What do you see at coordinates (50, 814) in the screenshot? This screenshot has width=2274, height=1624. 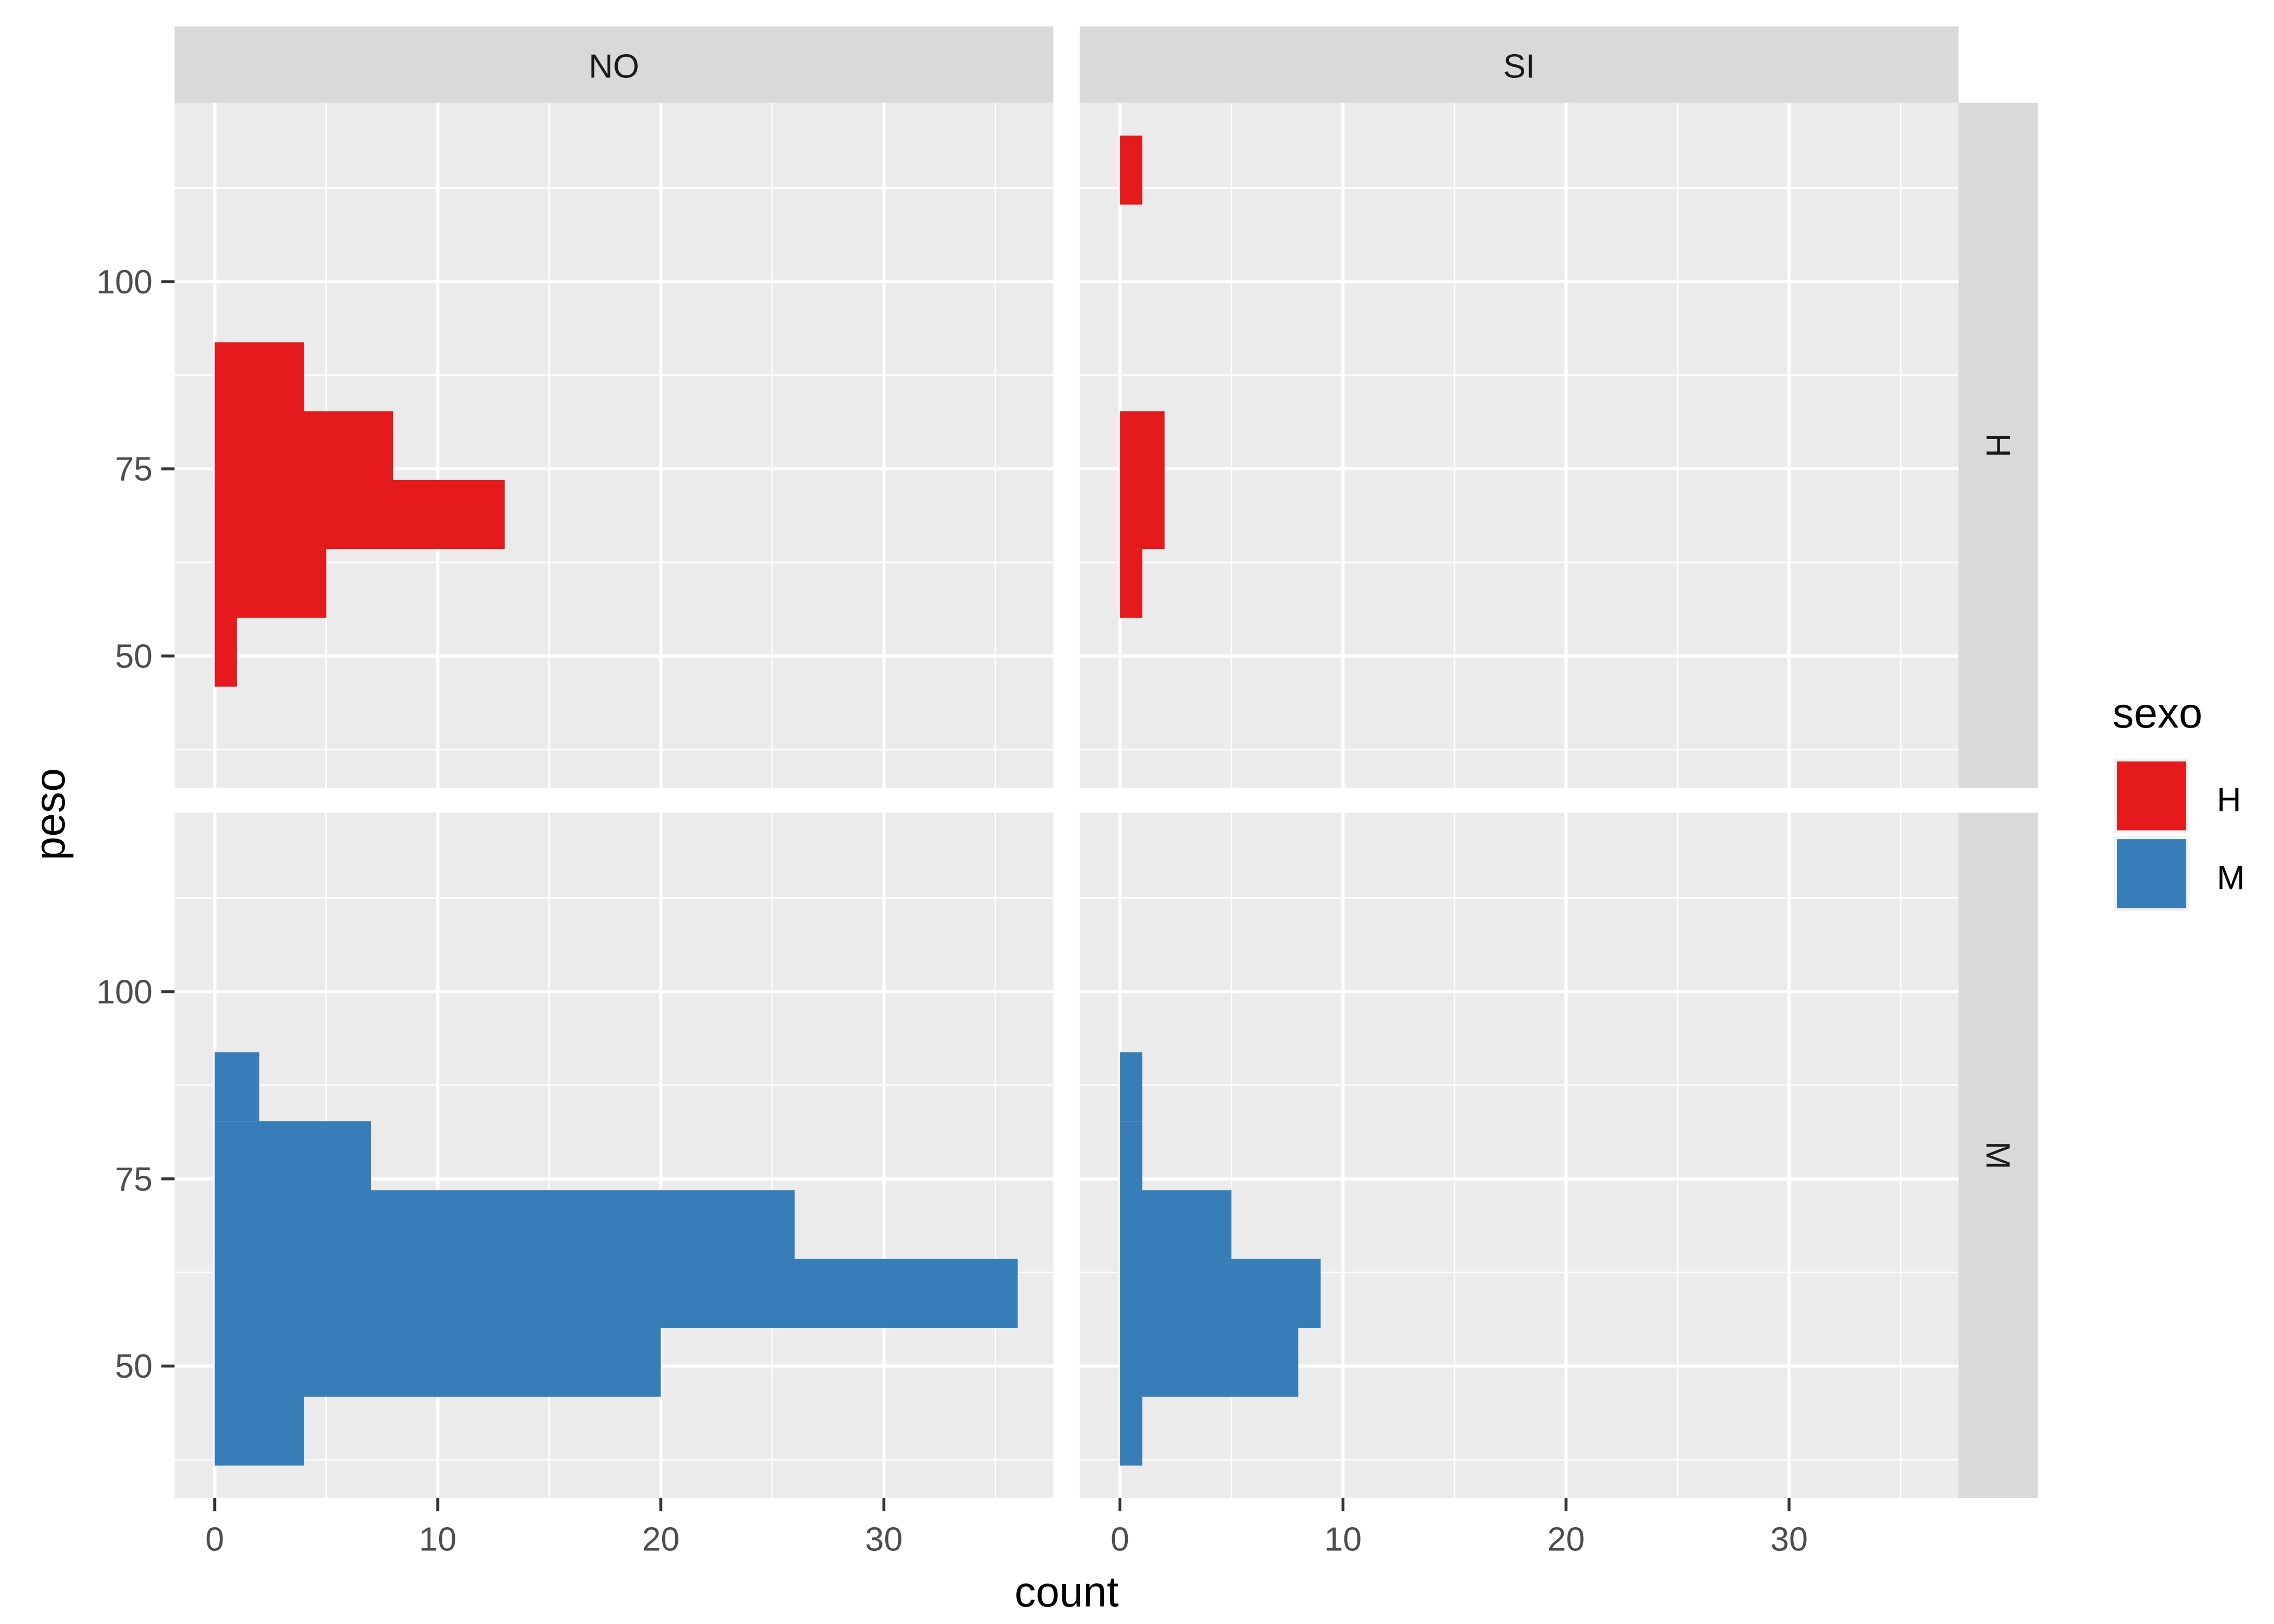 I see `y-axis-title: peso` at bounding box center [50, 814].